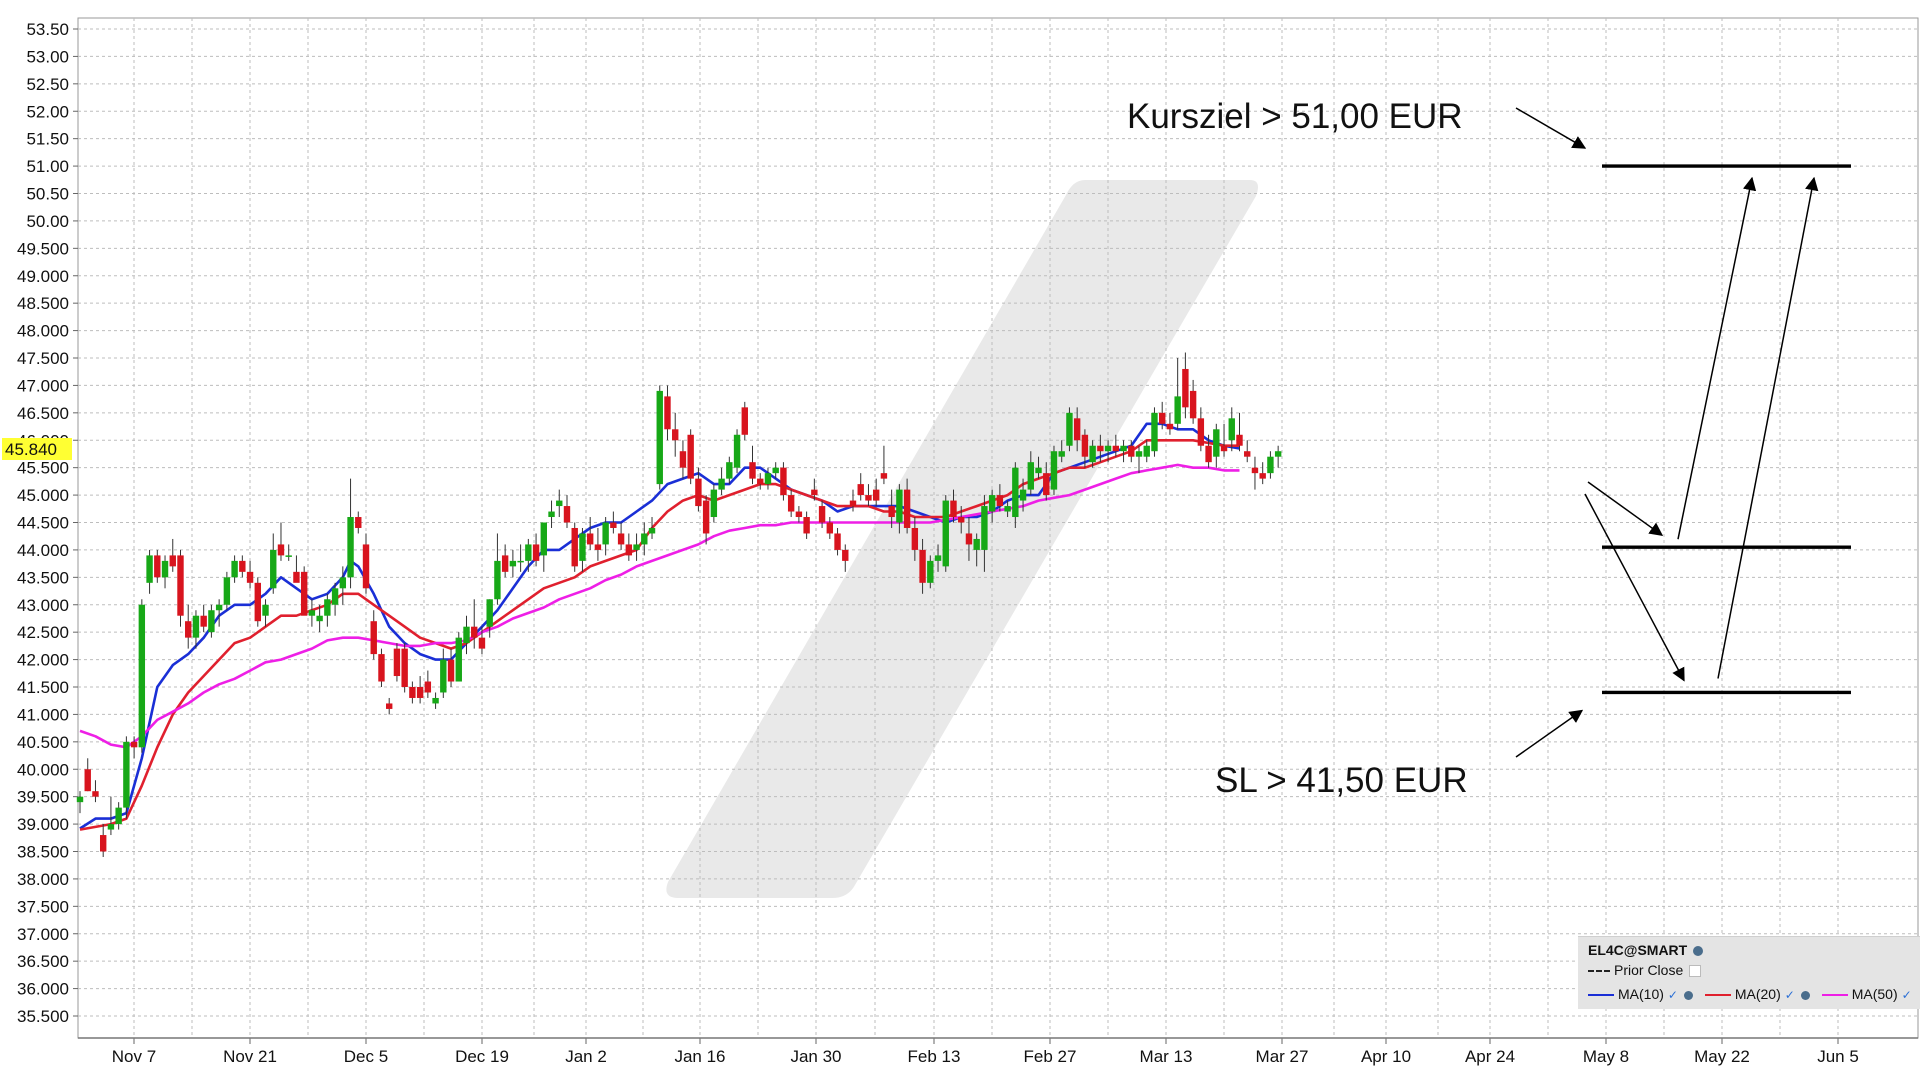 The height and width of the screenshot is (1085, 1920). Describe the element at coordinates (43, 714) in the screenshot. I see `y-tick-label: 41.000` at that location.